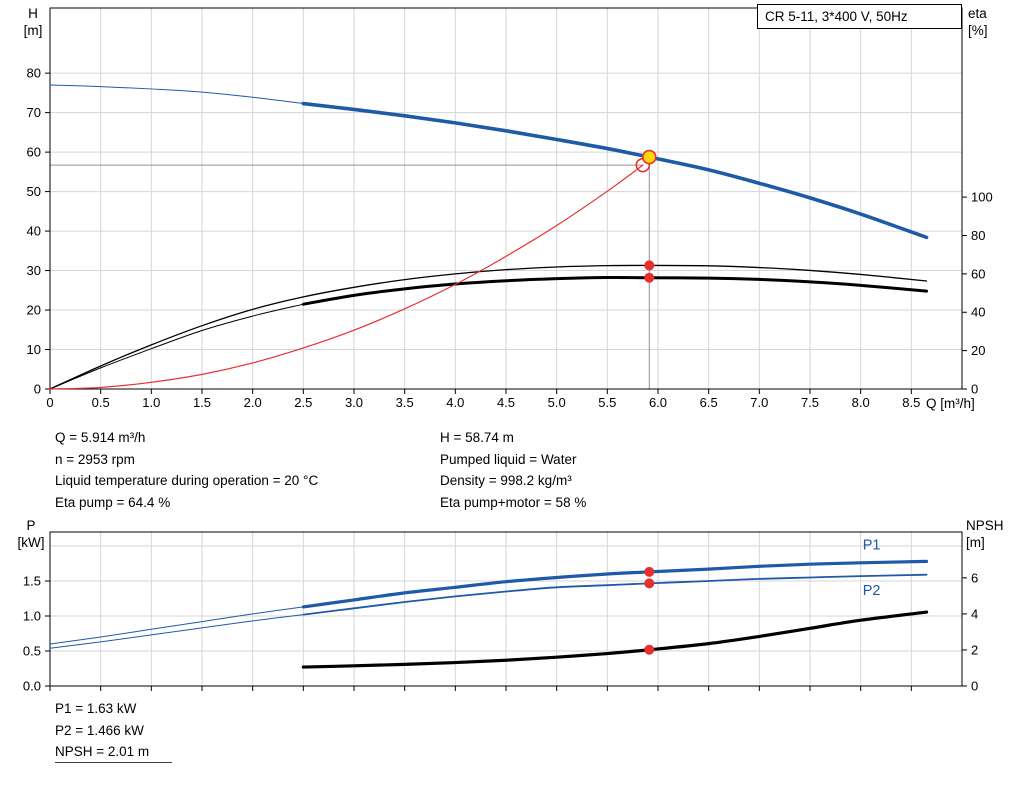 Image resolution: width=1024 pixels, height=786 pixels. I want to click on info-eta-pump-motor: Eta pump+motor = 58 %, so click(513, 502).